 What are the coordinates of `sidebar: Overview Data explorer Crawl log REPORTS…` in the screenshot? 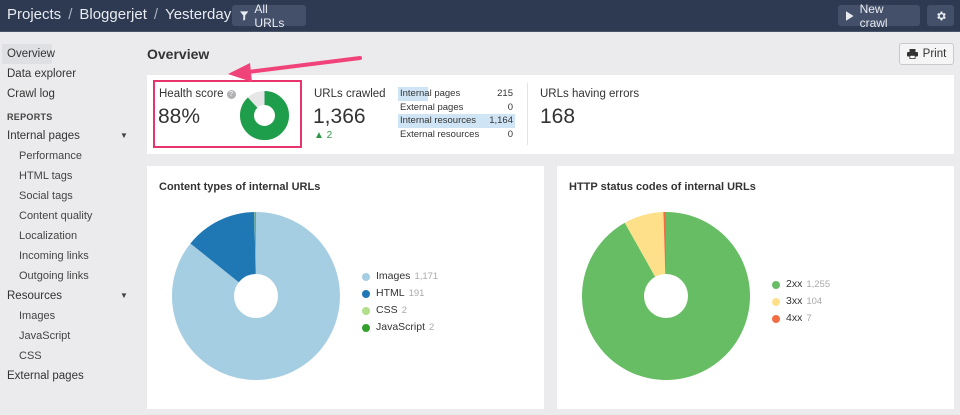 It's located at (70, 215).